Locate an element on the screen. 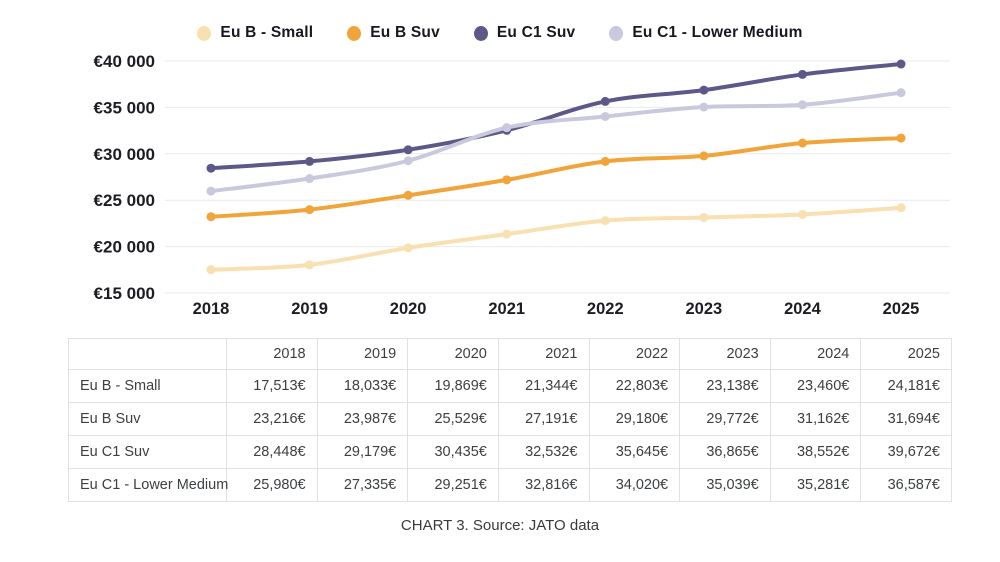 The width and height of the screenshot is (1000, 562). table-cell: 35,645€ is located at coordinates (634, 452).